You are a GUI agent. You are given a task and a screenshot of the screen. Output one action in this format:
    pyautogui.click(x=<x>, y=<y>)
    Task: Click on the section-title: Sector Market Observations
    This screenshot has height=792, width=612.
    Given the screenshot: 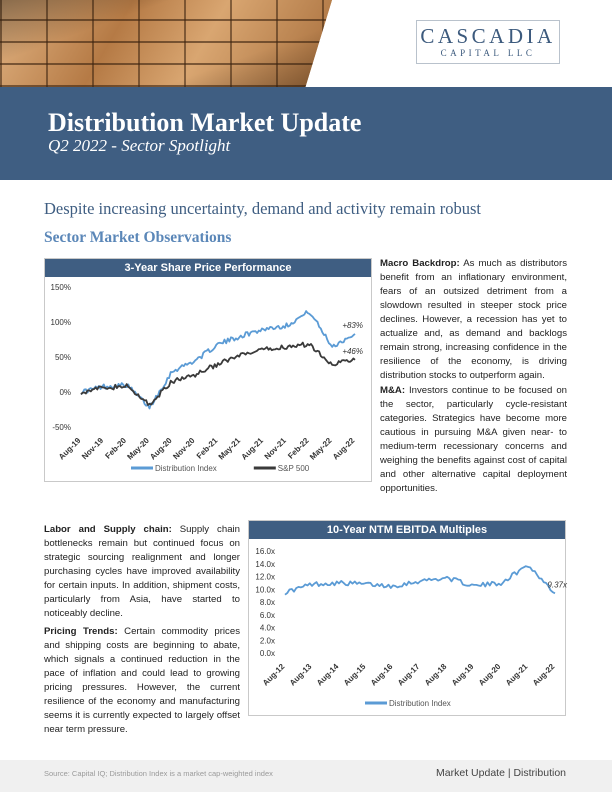 What is the action you would take?
    pyautogui.click(x=138, y=237)
    